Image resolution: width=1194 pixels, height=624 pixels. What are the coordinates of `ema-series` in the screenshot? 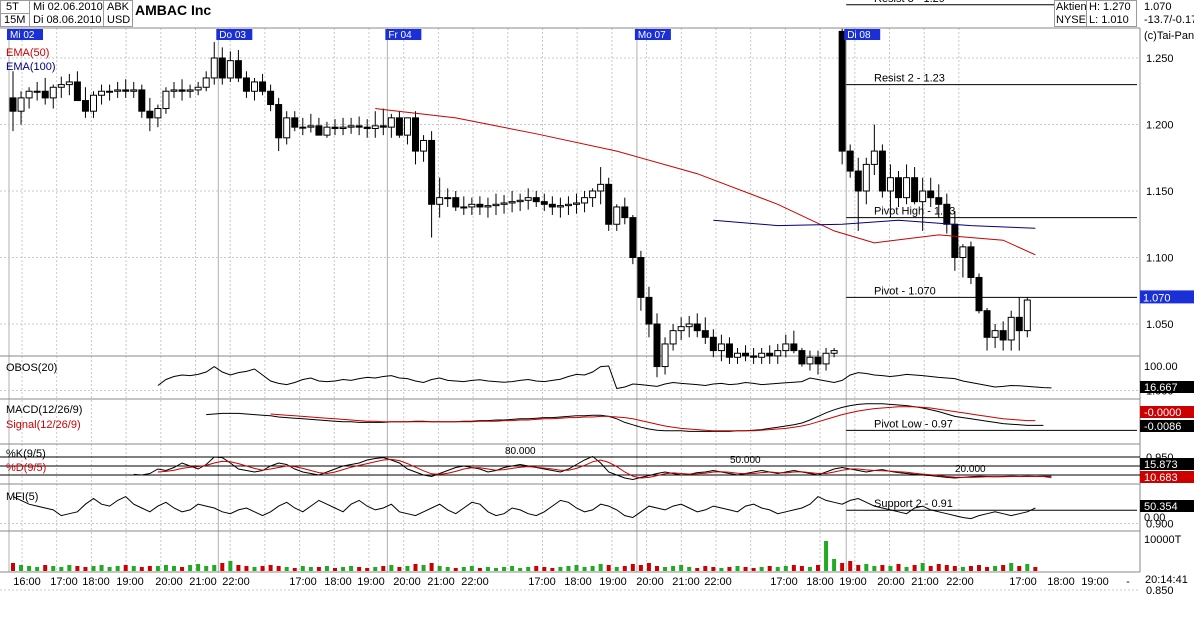 It's located at (705, 182).